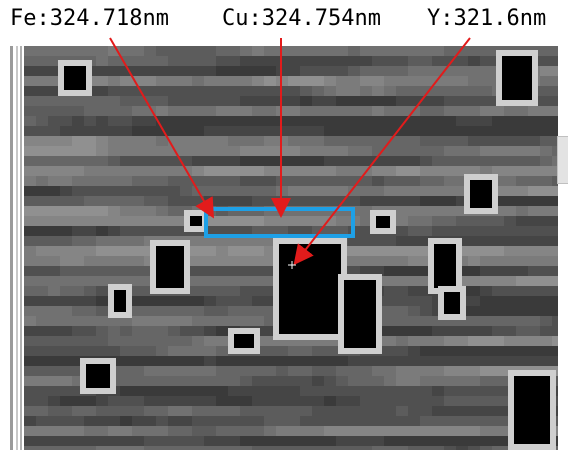 The width and height of the screenshot is (570, 450). What do you see at coordinates (17, 248) in the screenshot?
I see `window-left-border` at bounding box center [17, 248].